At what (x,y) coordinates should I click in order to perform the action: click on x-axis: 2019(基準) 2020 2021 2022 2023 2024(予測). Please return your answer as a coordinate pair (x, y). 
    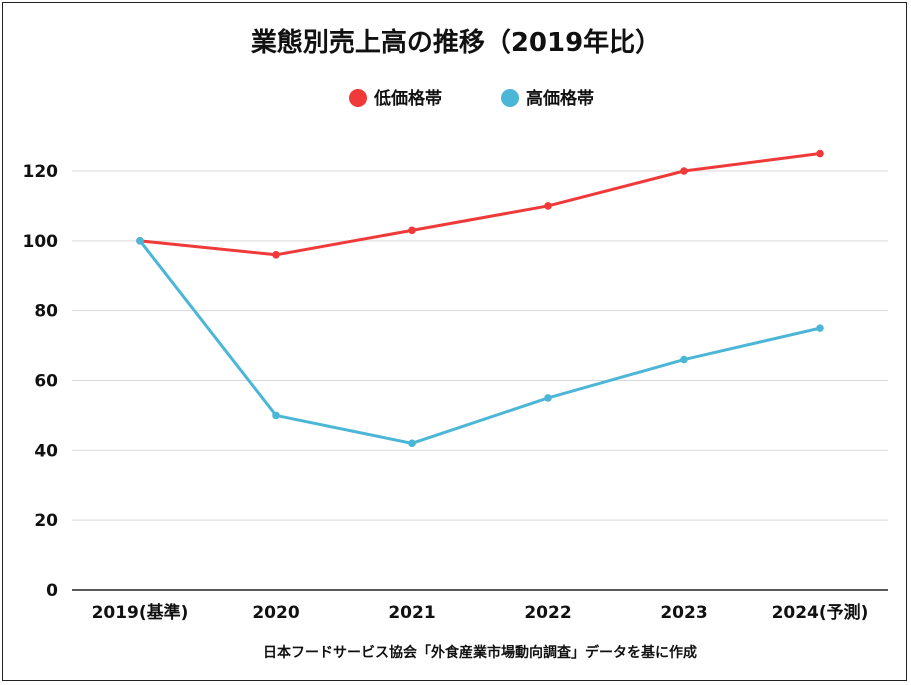
    Looking at the image, I should click on (480, 612).